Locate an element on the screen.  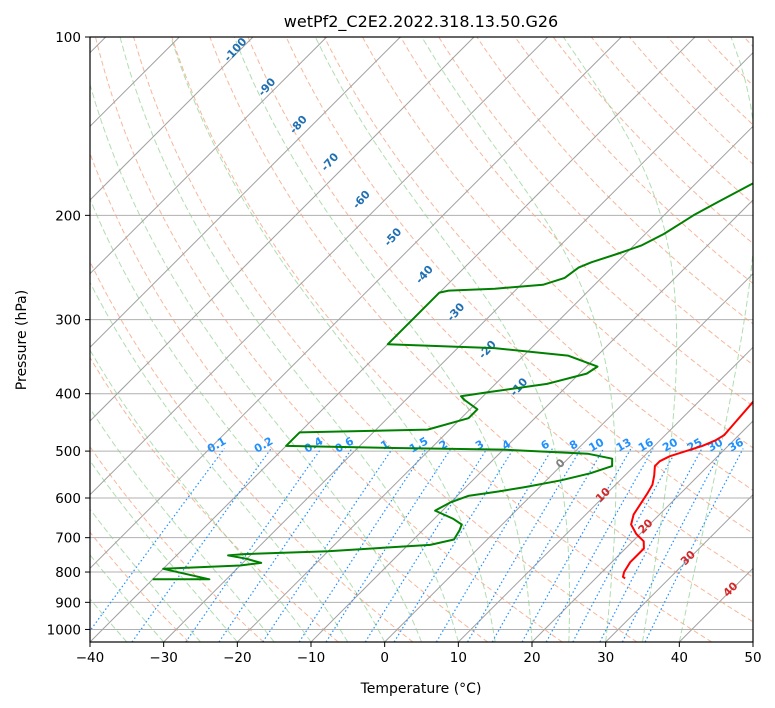
x-tick-label: 10 is located at coordinates (458, 658).